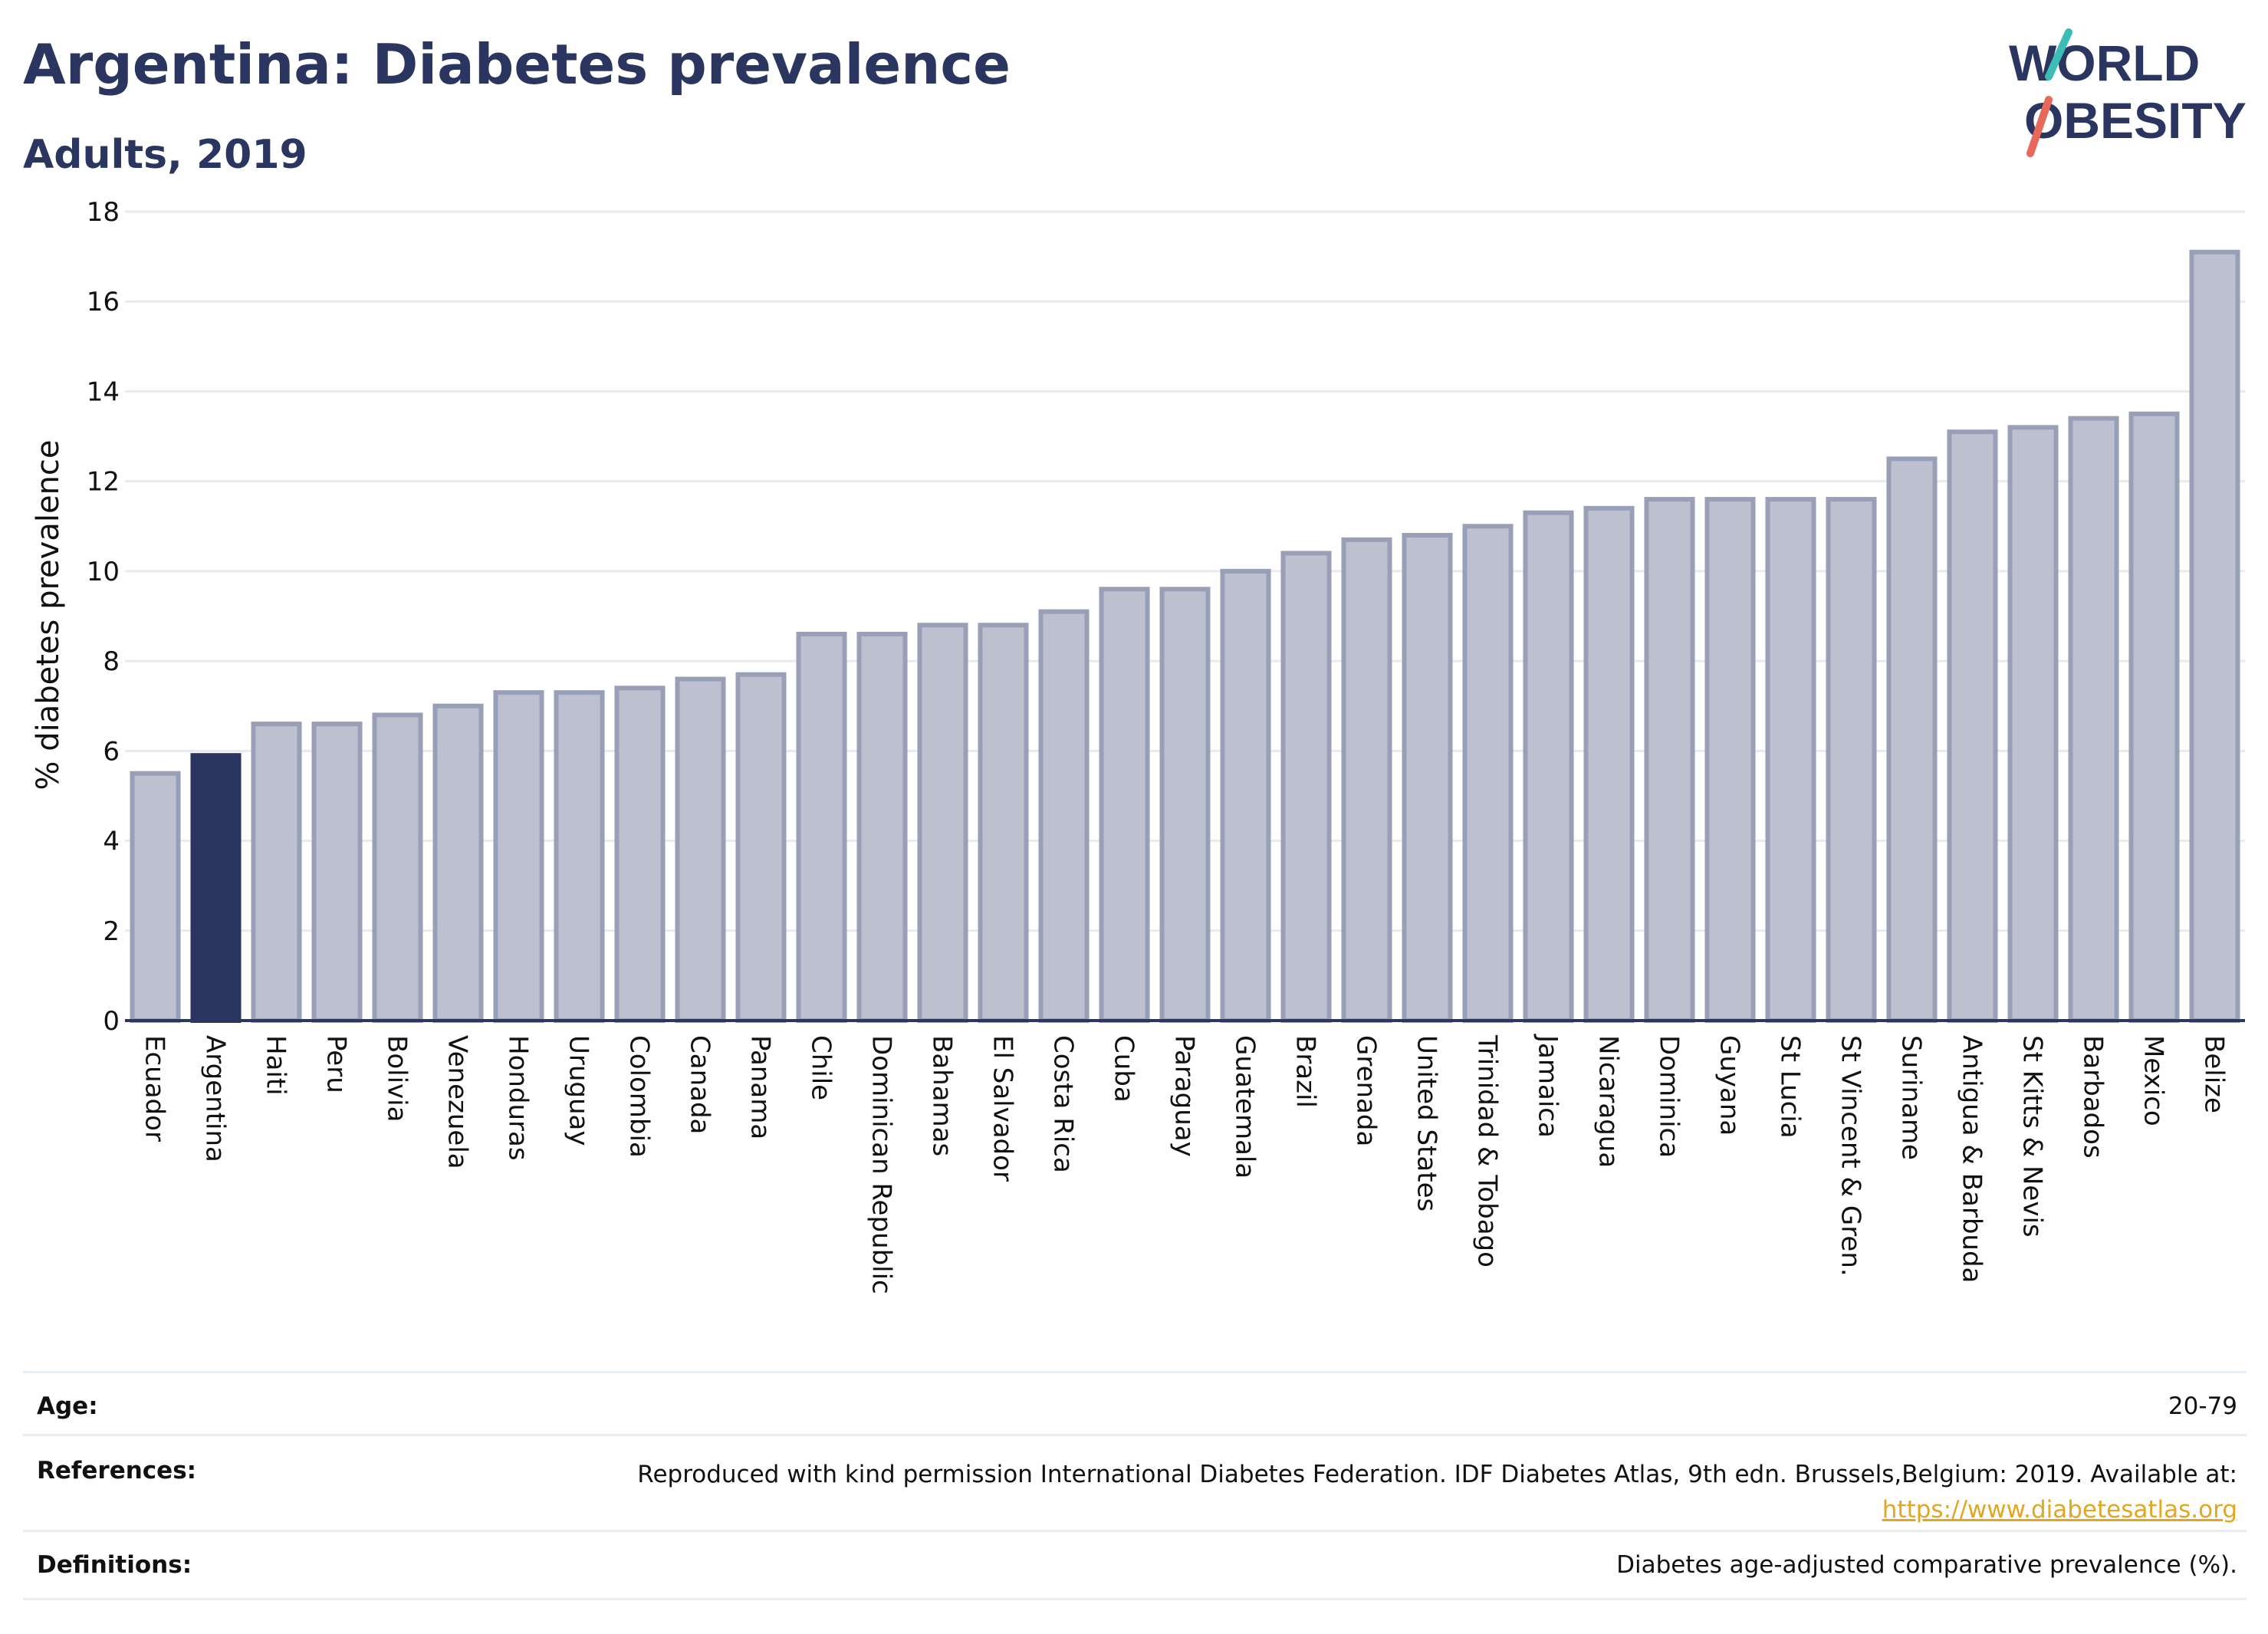  Describe the element at coordinates (700, 1085) in the screenshot. I see `x-tick-label: Canada` at that location.